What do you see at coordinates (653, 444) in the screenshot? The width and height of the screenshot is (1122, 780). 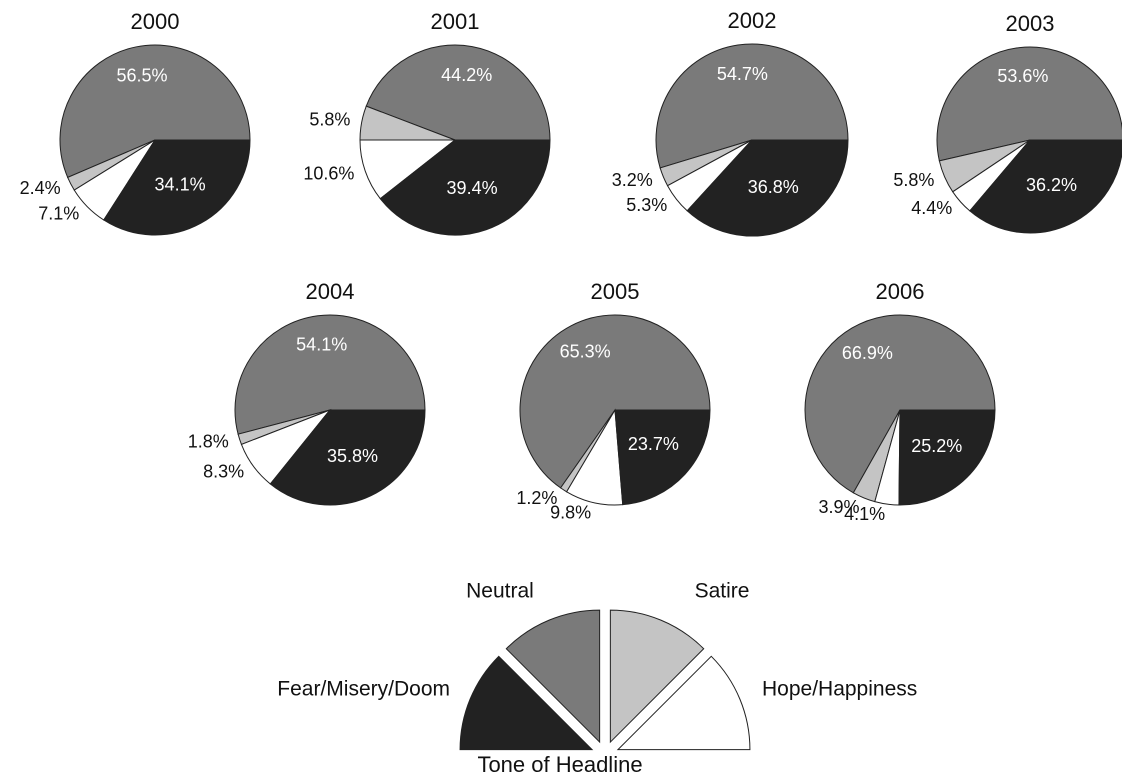 I see `data-label: 23.7%` at bounding box center [653, 444].